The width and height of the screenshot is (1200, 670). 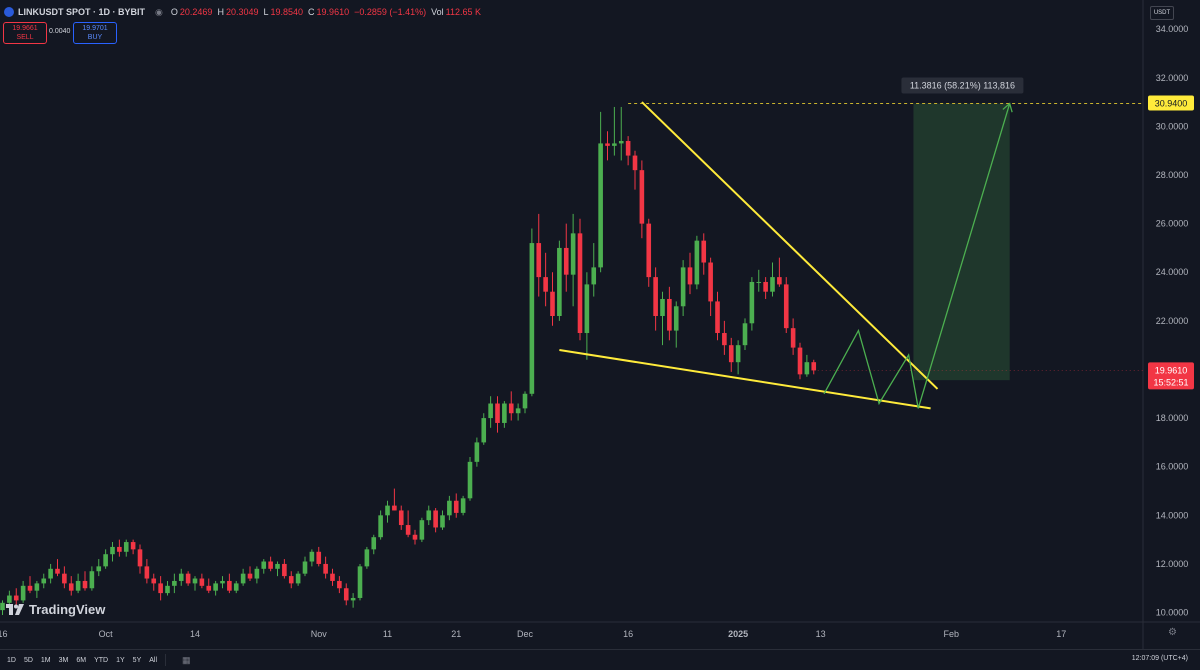 What do you see at coordinates (195, 634) in the screenshot?
I see `time-tick-label: 14` at bounding box center [195, 634].